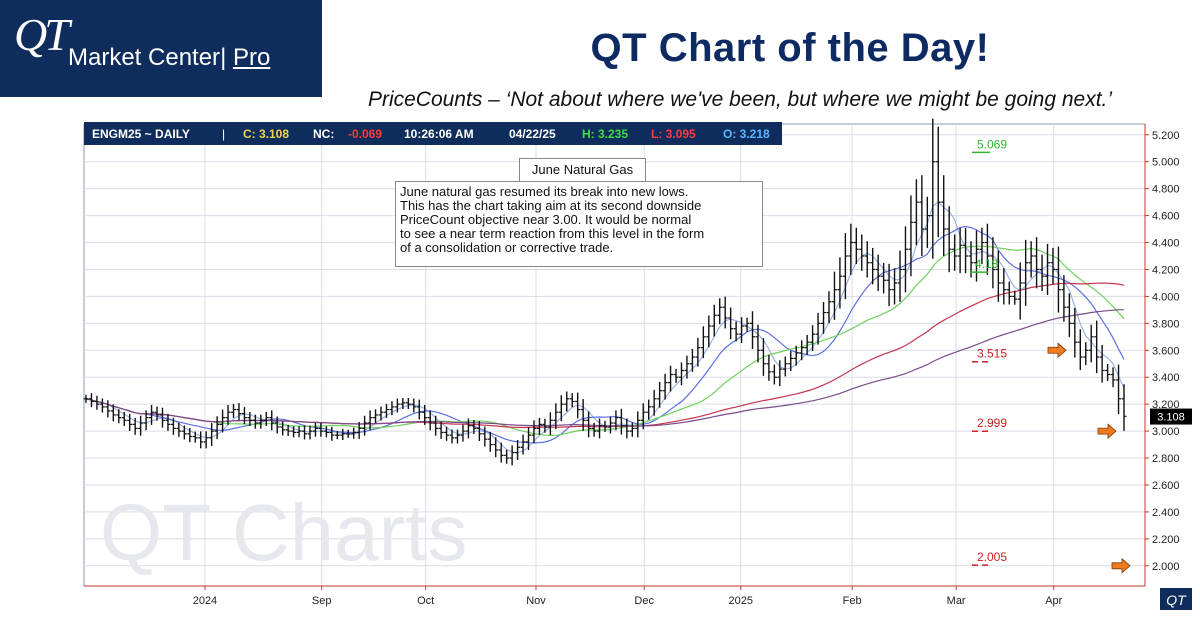 The height and width of the screenshot is (619, 1200). Describe the element at coordinates (852, 601) in the screenshot. I see `x-tick-label: Feb` at that location.